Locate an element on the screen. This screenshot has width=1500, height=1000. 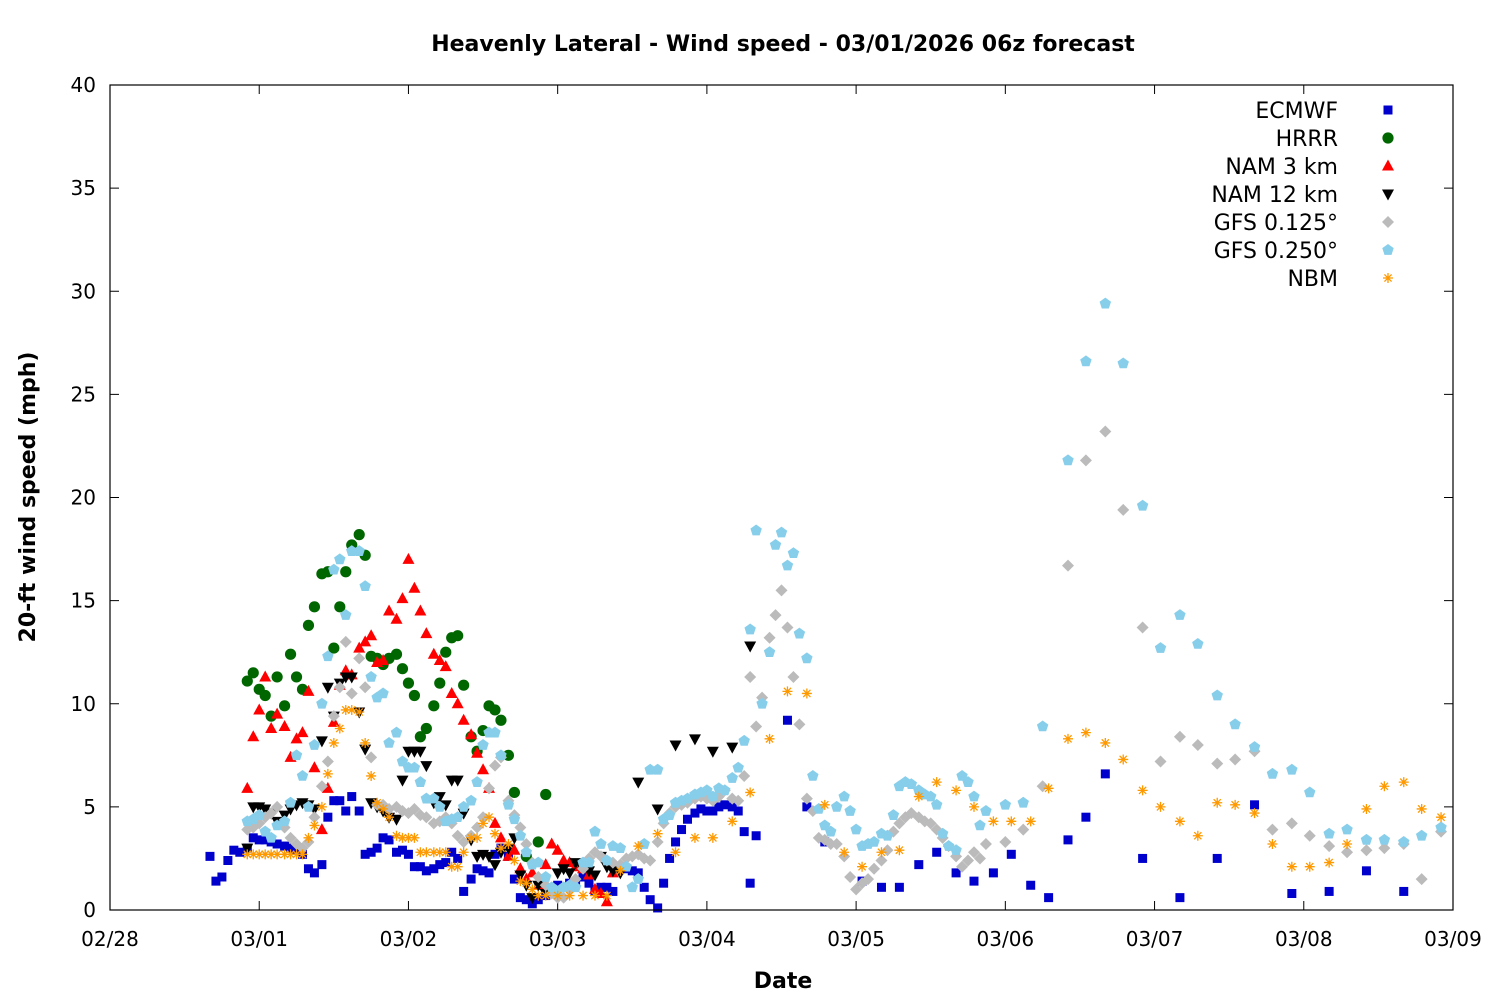
legend-label: ECMWF is located at coordinates (1296, 111).